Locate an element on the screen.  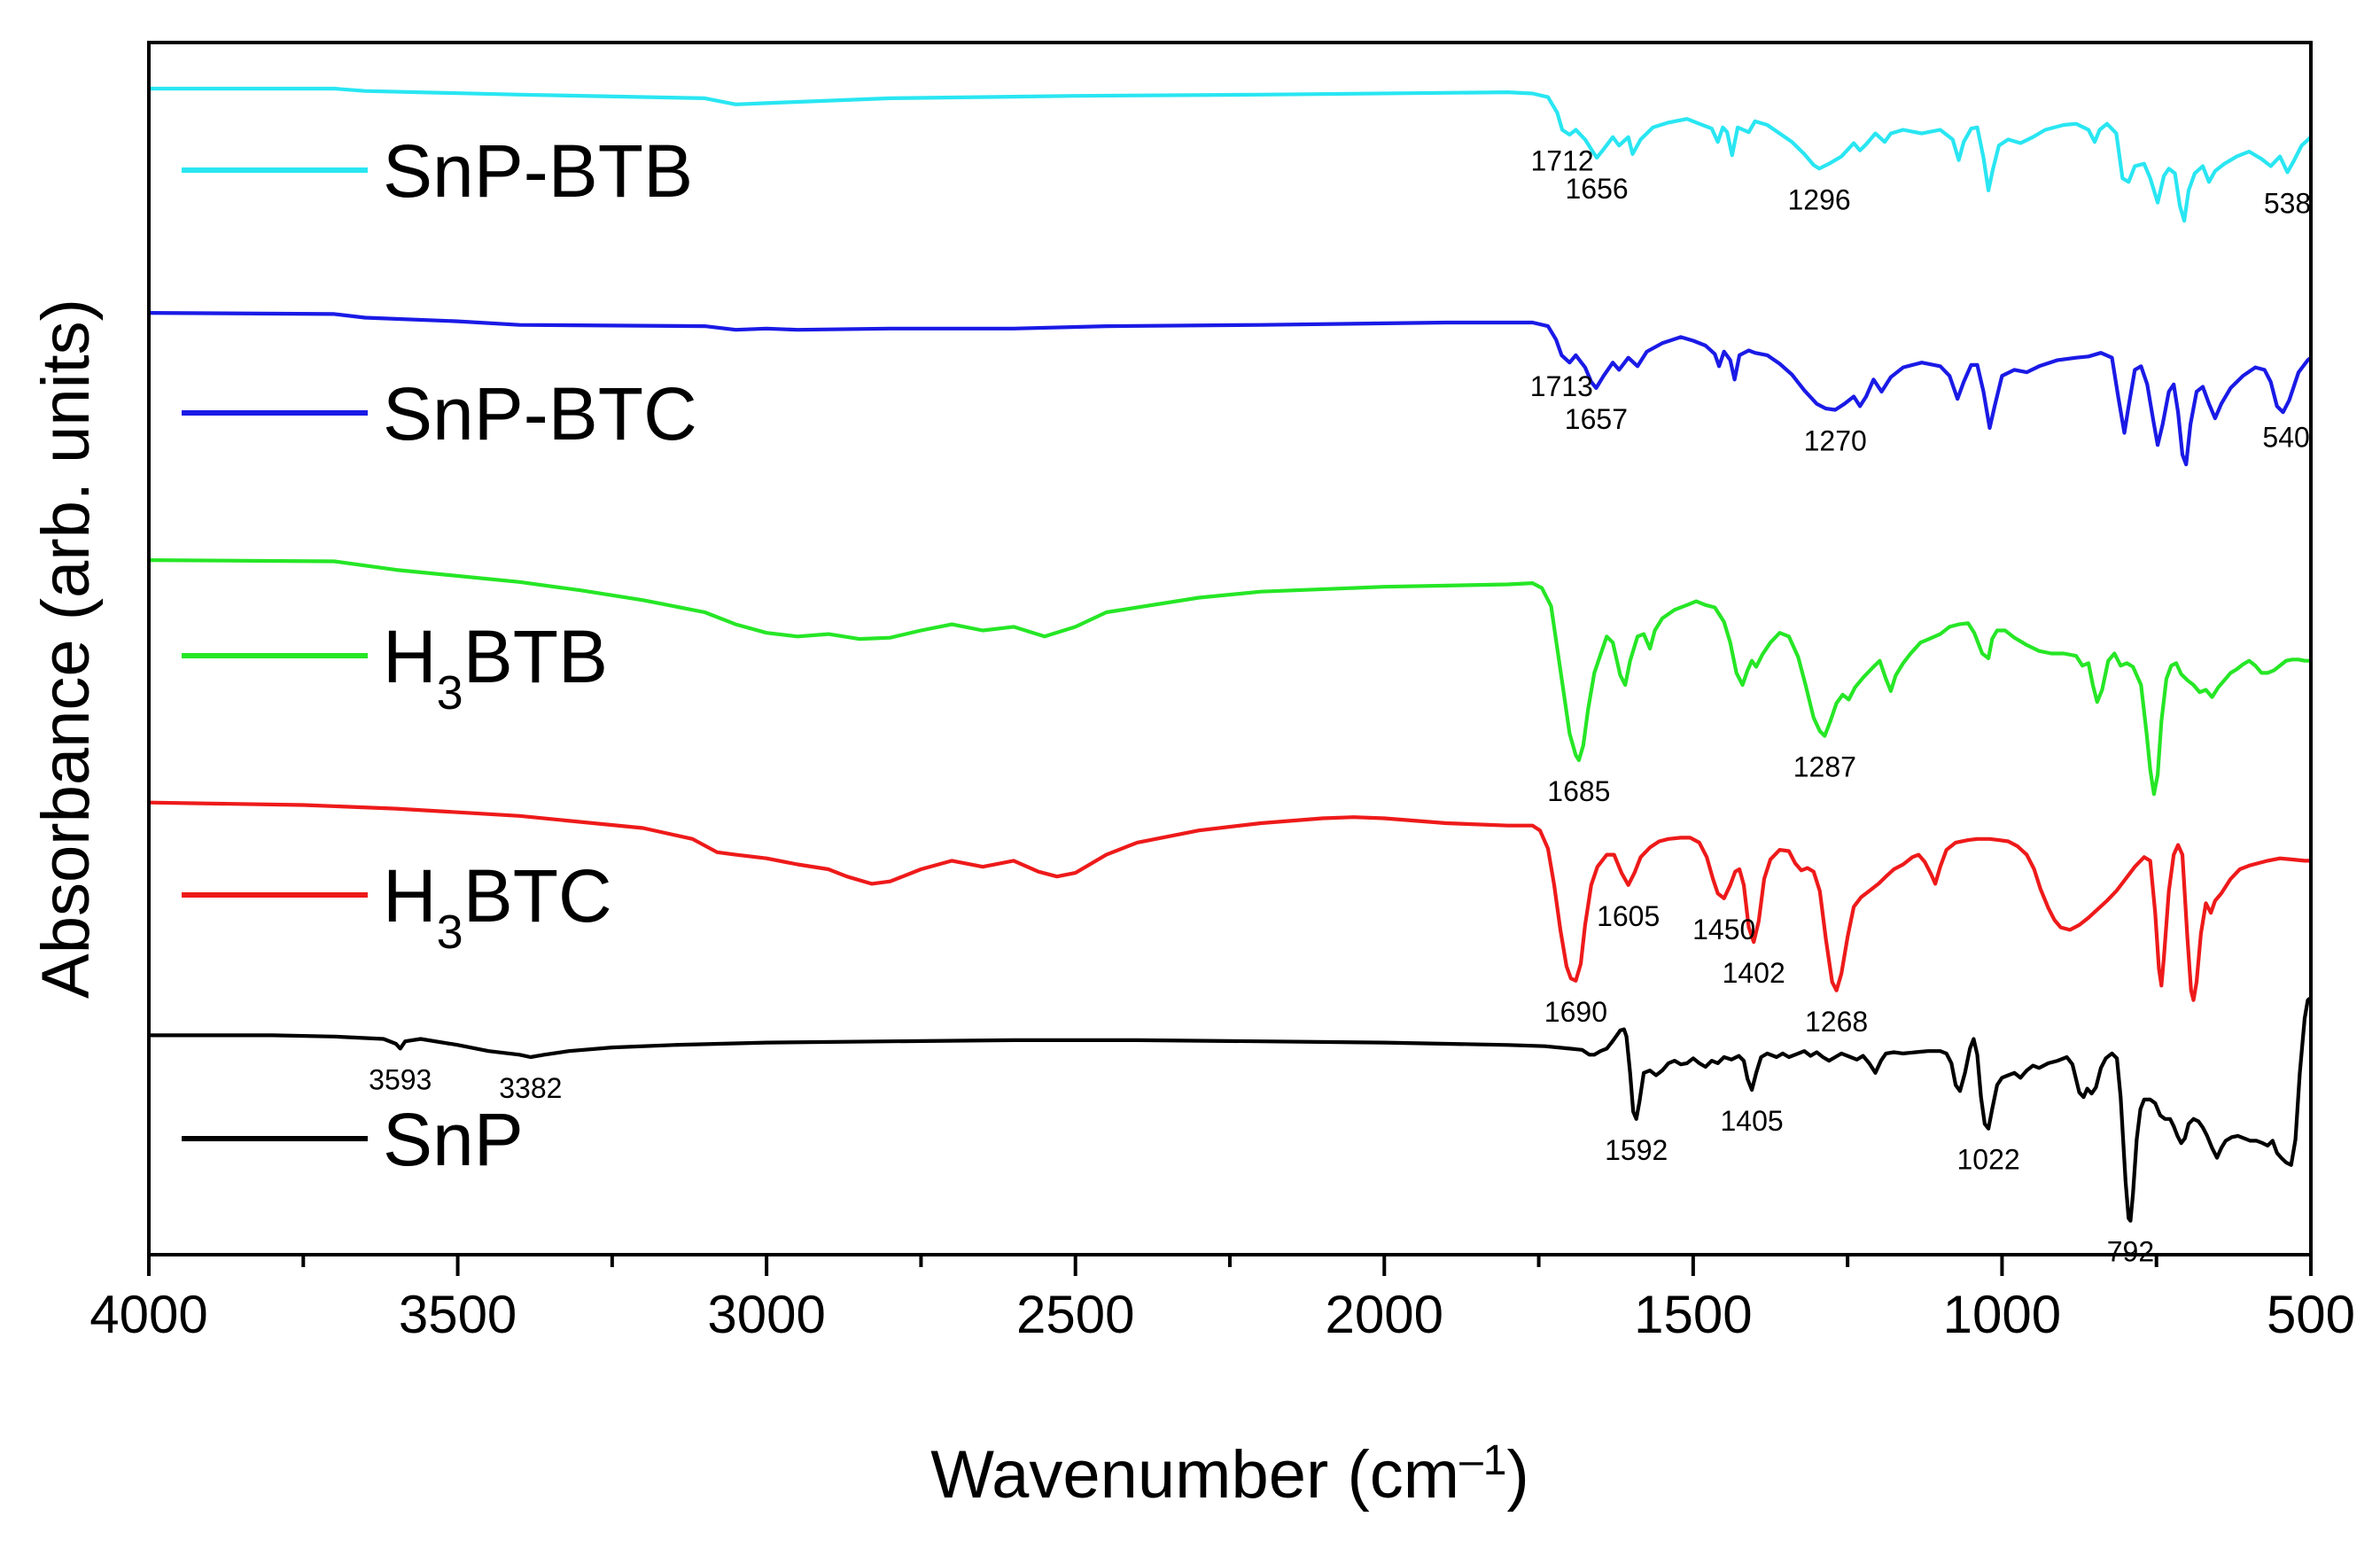
legend-label-3: H3BTC is located at coordinates (497, 906).